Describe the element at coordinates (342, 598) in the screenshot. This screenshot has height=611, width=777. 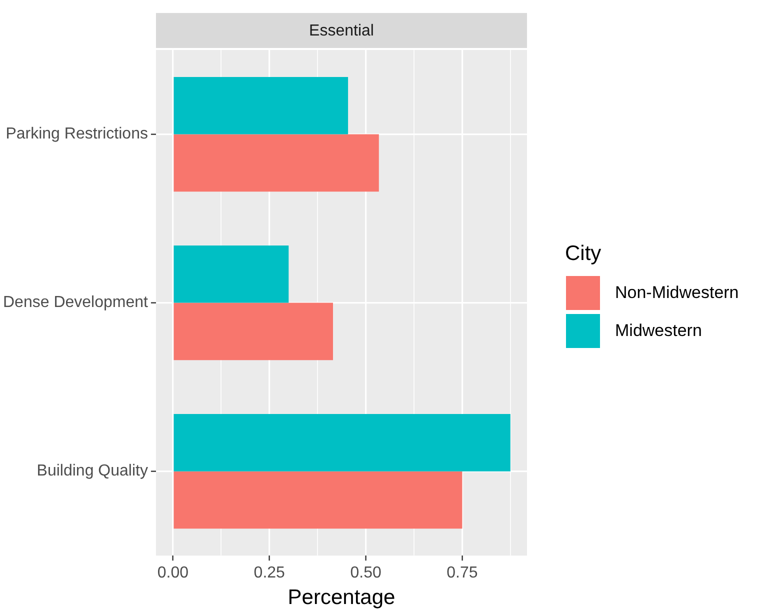
I see `x-axis-title: Percentage` at that location.